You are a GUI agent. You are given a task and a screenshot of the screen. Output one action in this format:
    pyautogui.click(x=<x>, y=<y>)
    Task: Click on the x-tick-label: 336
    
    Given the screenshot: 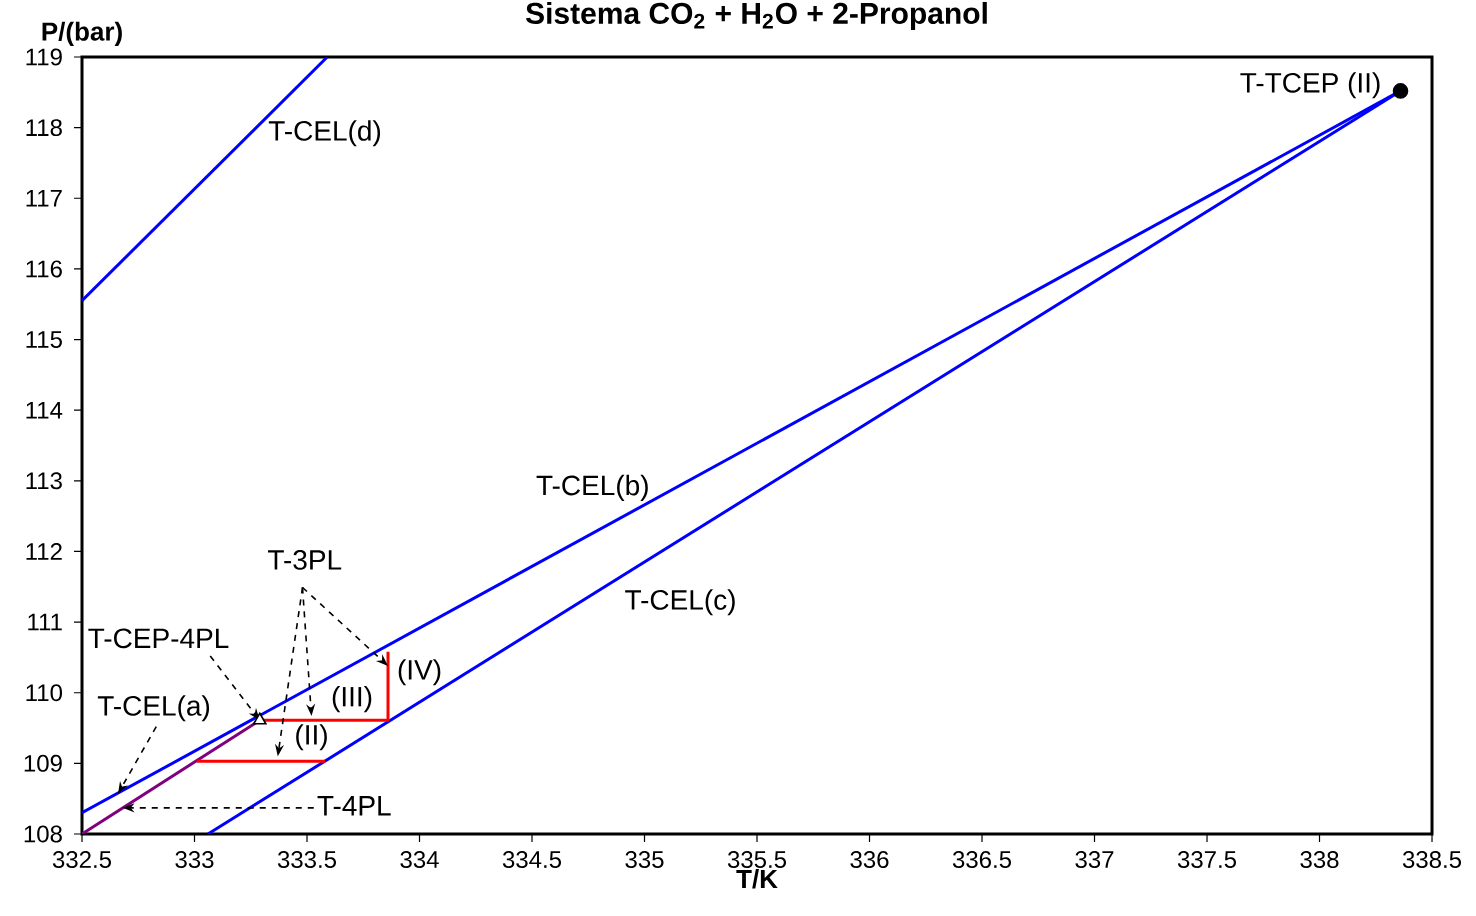 What is the action you would take?
    pyautogui.click(x=869, y=860)
    